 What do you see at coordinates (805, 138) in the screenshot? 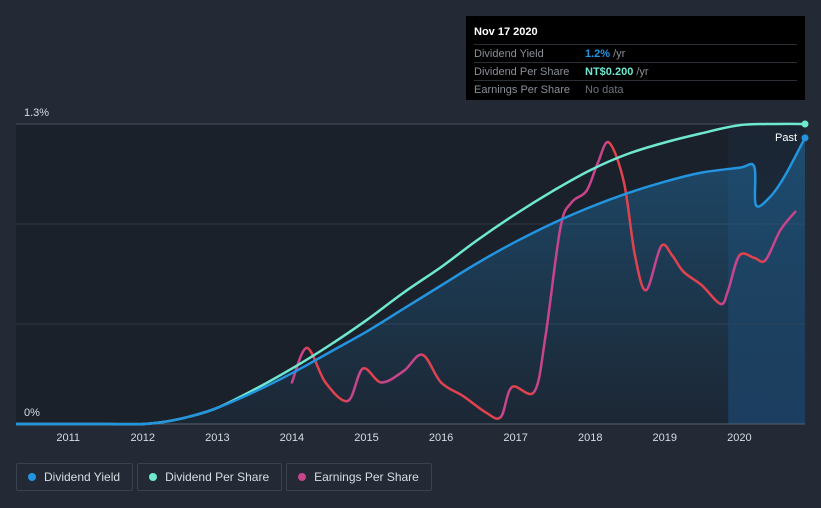
I see `dividend-yield-end-marker` at bounding box center [805, 138].